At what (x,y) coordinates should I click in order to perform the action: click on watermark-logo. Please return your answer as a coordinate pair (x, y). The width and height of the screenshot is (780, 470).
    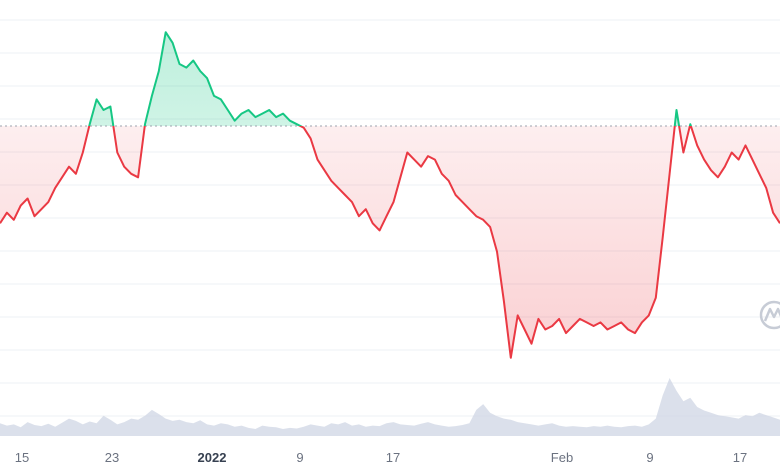
    Looking at the image, I should click on (769, 315).